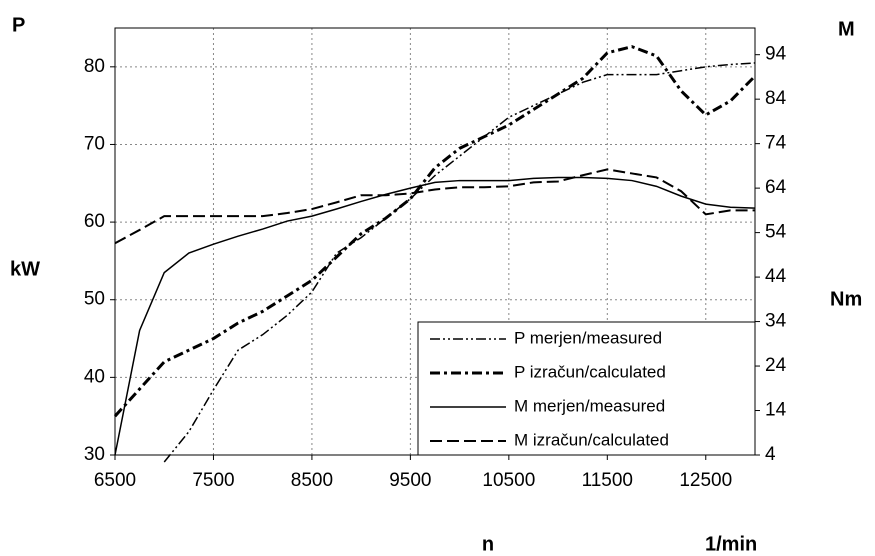 This screenshot has height=556, width=875. Describe the element at coordinates (705, 480) in the screenshot. I see `x-tick-label: 12500` at that location.